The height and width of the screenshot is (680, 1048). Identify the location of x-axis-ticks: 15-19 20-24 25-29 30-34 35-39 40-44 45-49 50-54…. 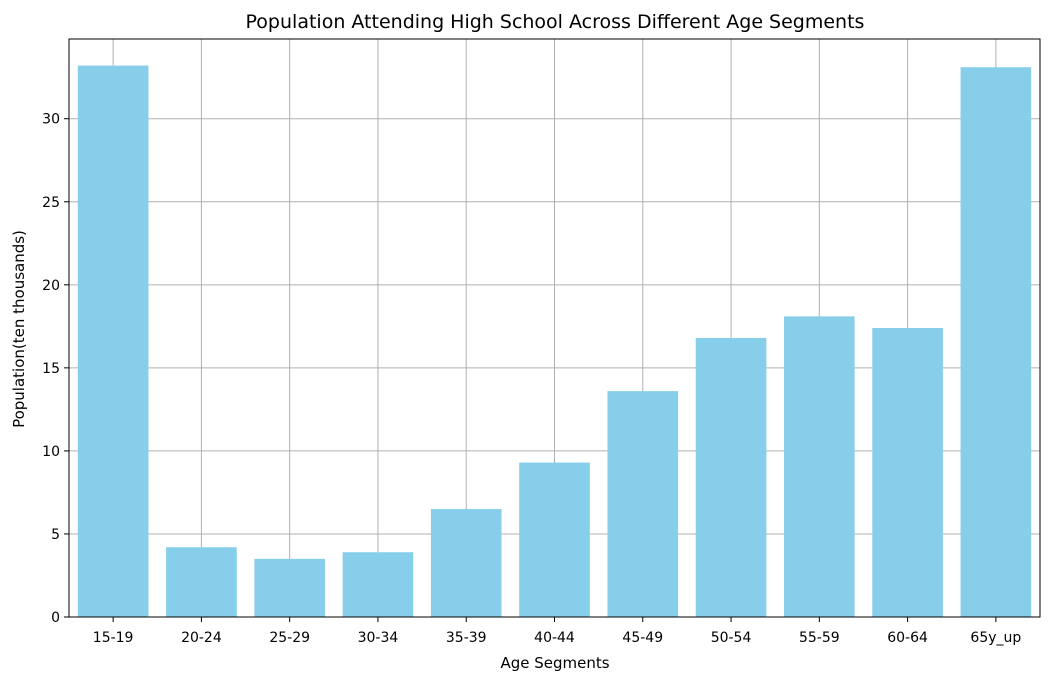
(557, 631).